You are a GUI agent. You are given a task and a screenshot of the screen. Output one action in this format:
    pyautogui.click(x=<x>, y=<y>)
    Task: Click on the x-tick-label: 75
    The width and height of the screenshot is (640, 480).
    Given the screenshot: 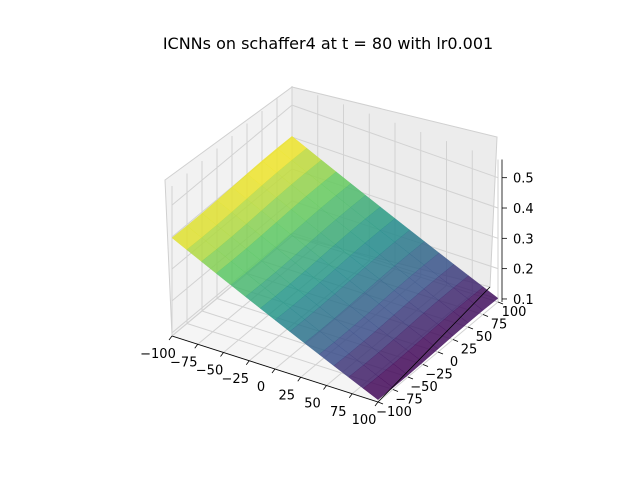 What is the action you would take?
    pyautogui.click(x=338, y=412)
    